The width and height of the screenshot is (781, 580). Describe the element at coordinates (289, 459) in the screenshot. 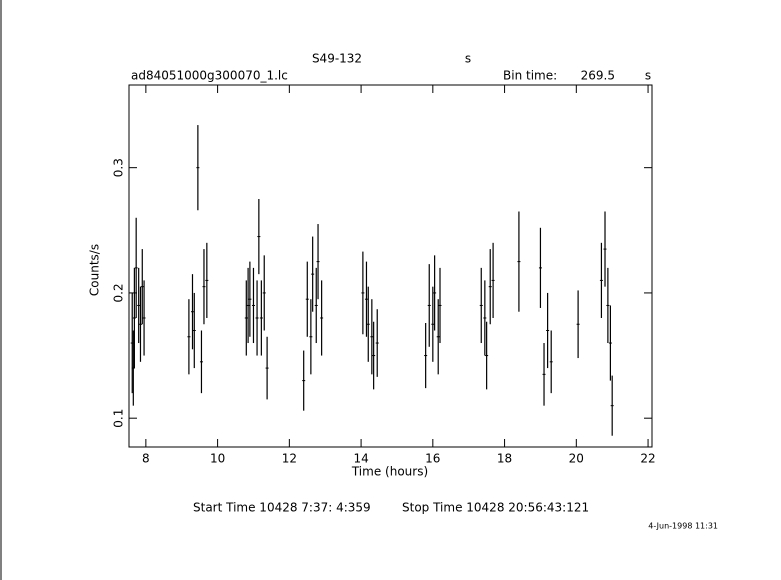

I see `x-tick-label: 12` at that location.